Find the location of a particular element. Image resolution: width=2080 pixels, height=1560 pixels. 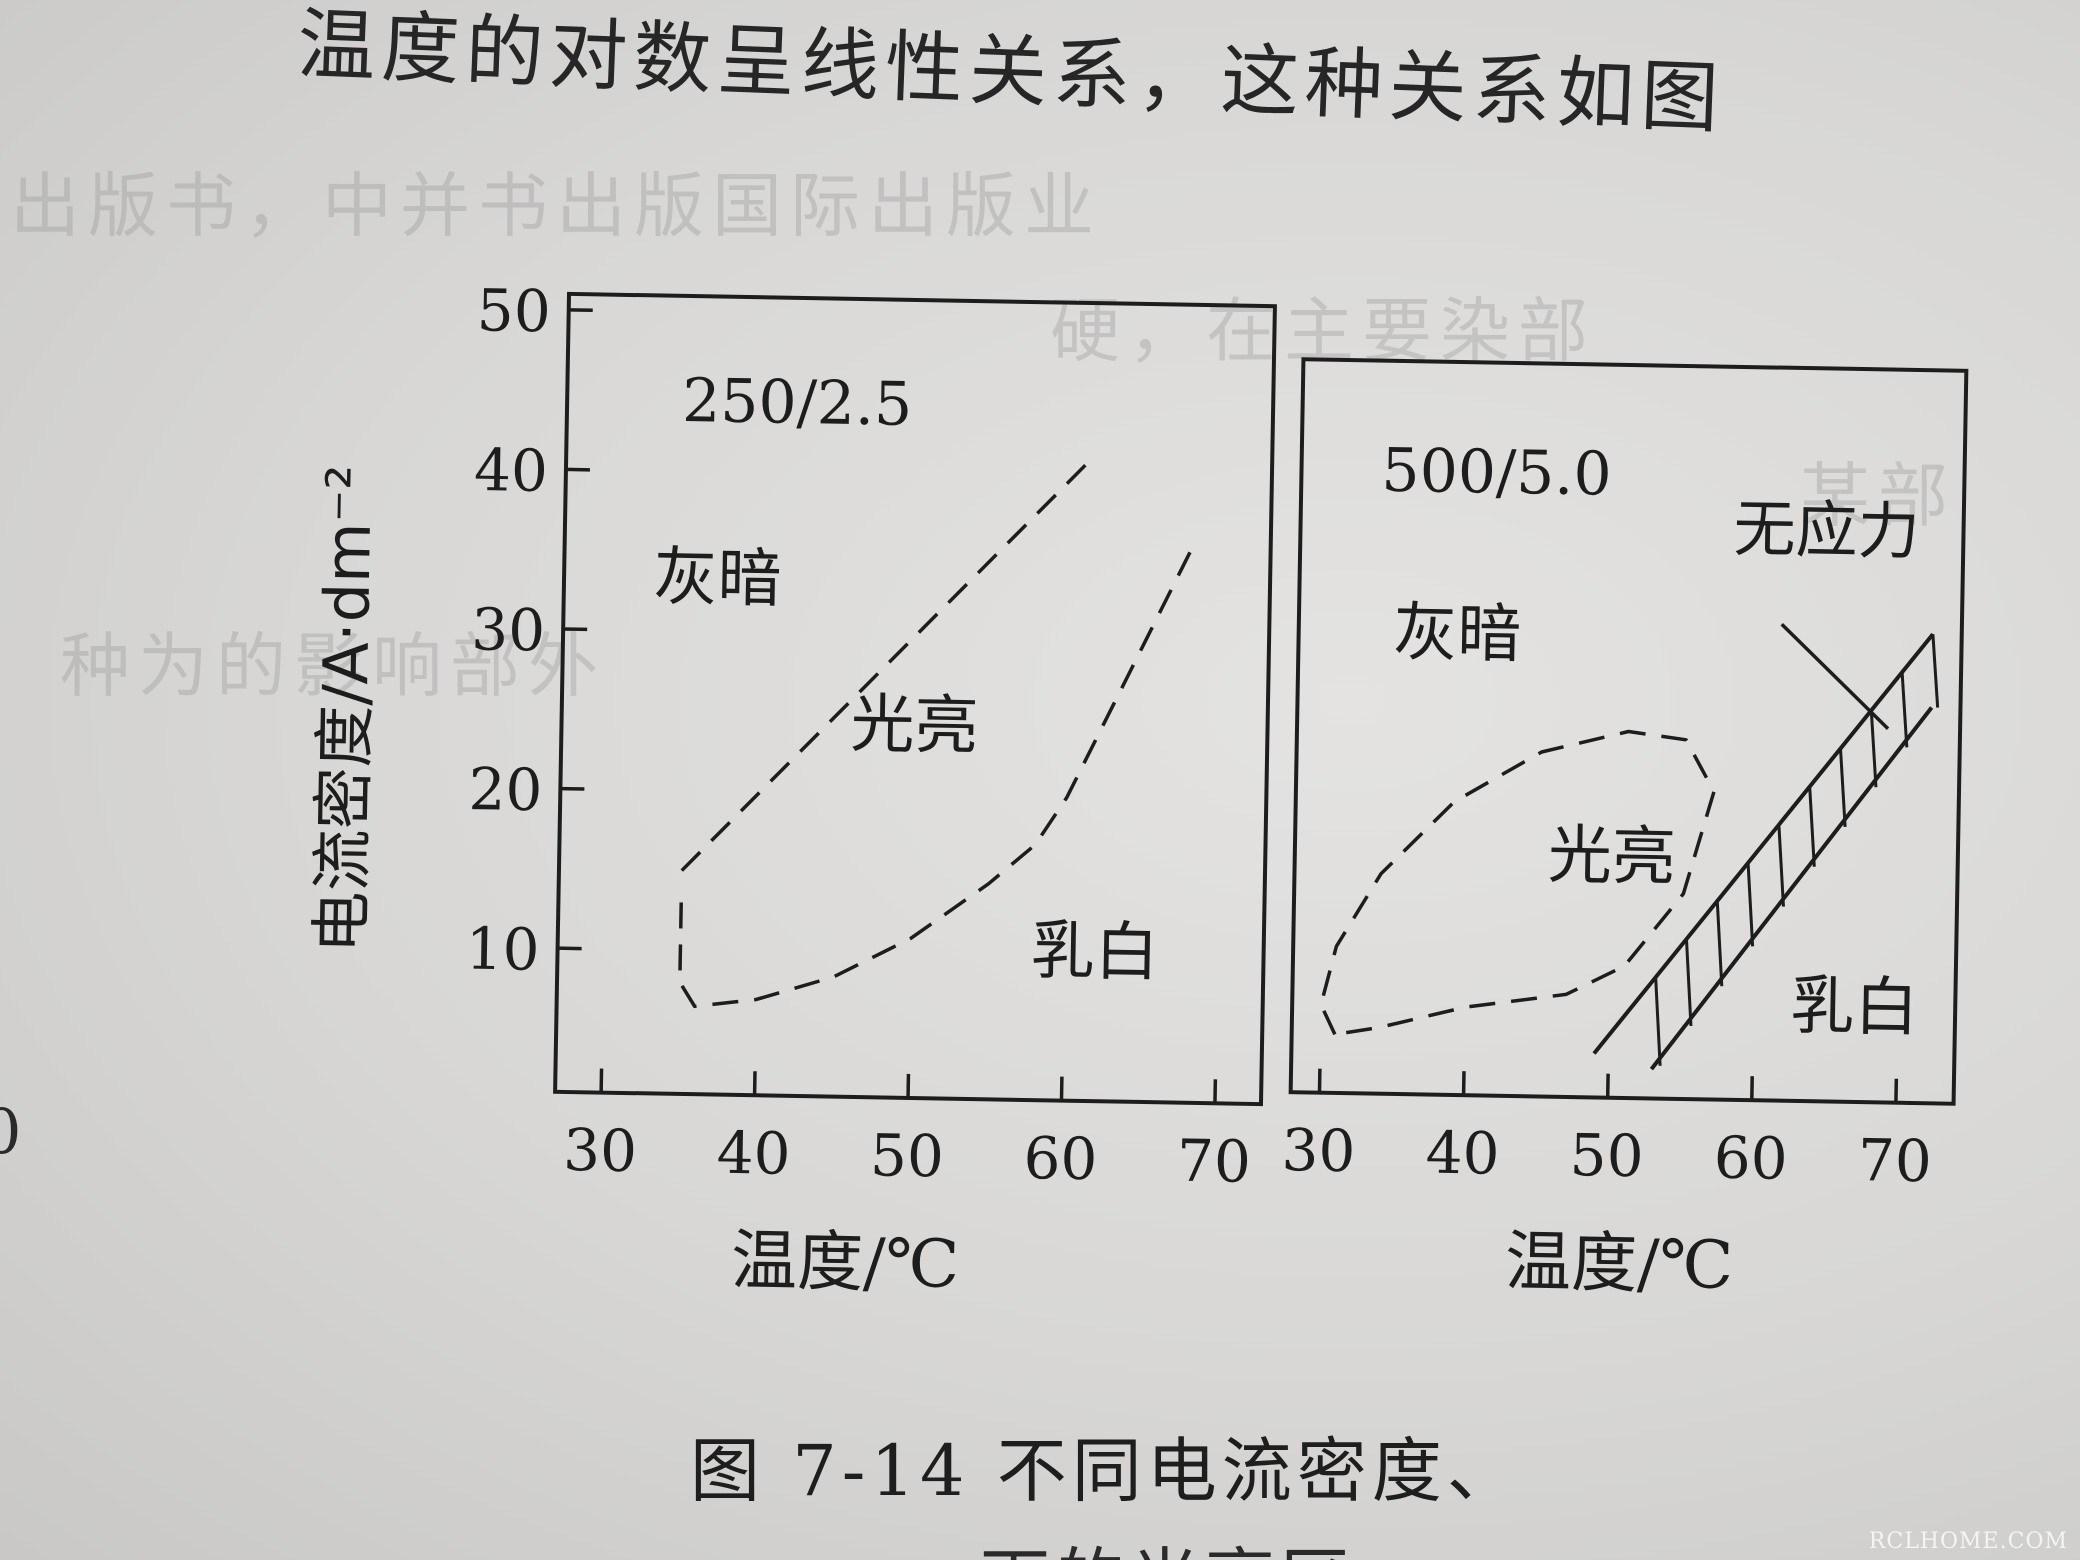

y-tick-label: 10 is located at coordinates (502, 949).